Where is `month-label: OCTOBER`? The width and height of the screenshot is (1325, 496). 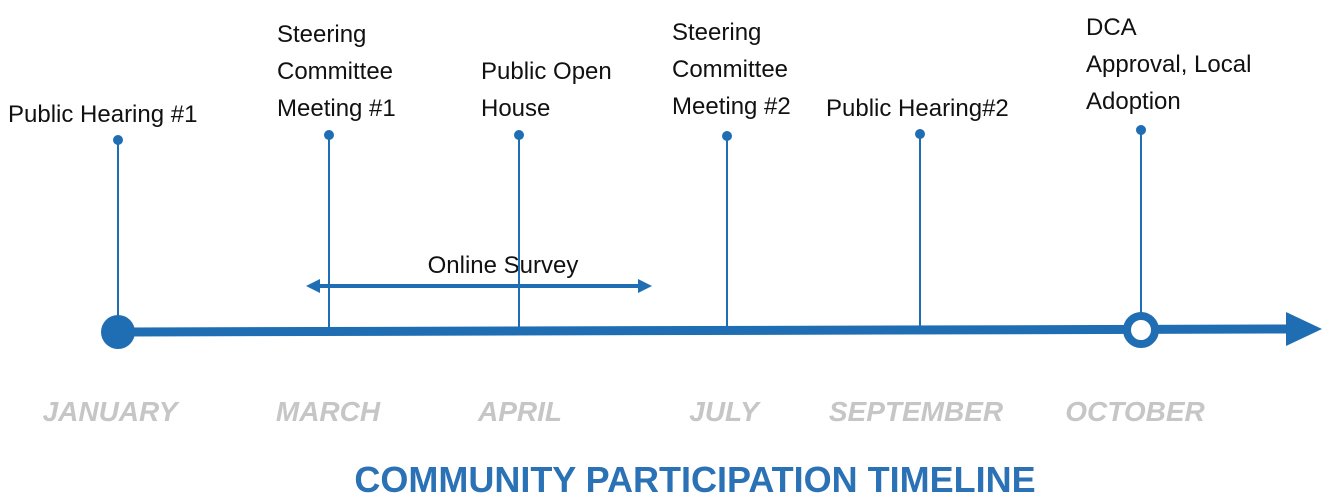
month-label: OCTOBER is located at coordinates (1135, 411).